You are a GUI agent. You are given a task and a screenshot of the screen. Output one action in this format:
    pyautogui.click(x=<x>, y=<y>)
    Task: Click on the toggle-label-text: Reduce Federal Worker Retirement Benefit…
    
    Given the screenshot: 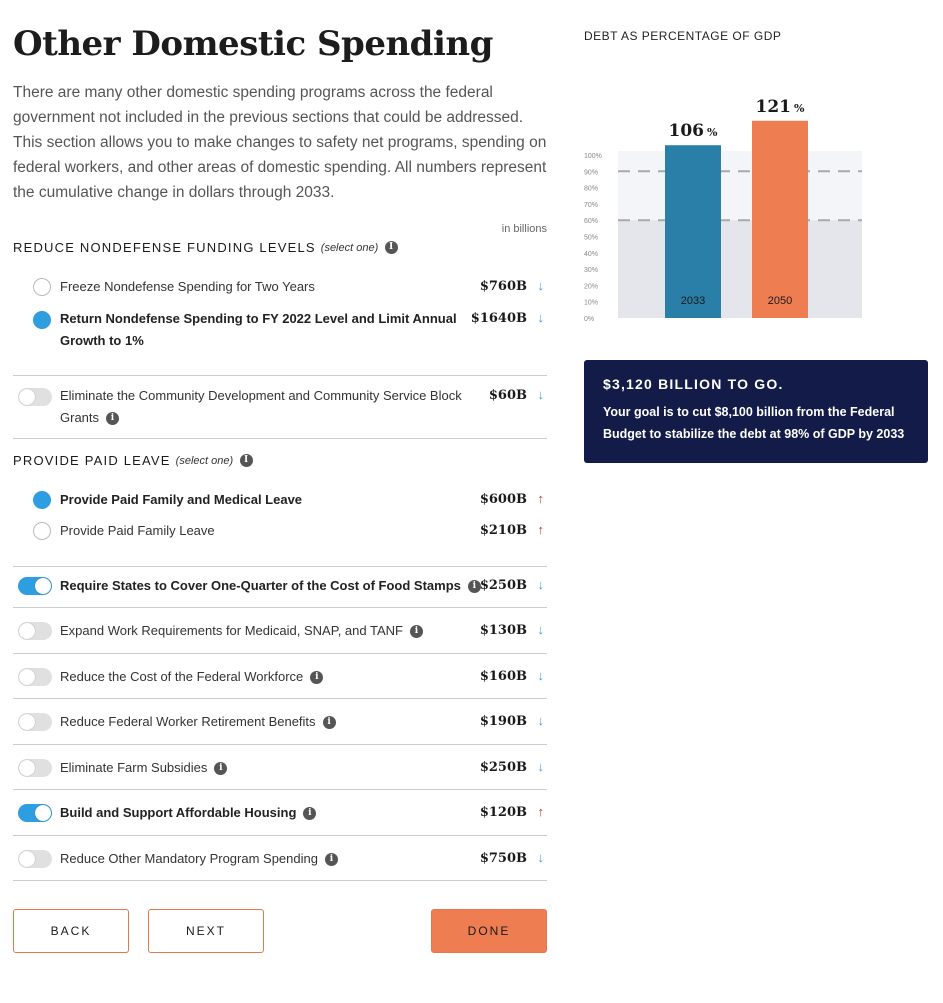 What is the action you would take?
    pyautogui.click(x=188, y=721)
    